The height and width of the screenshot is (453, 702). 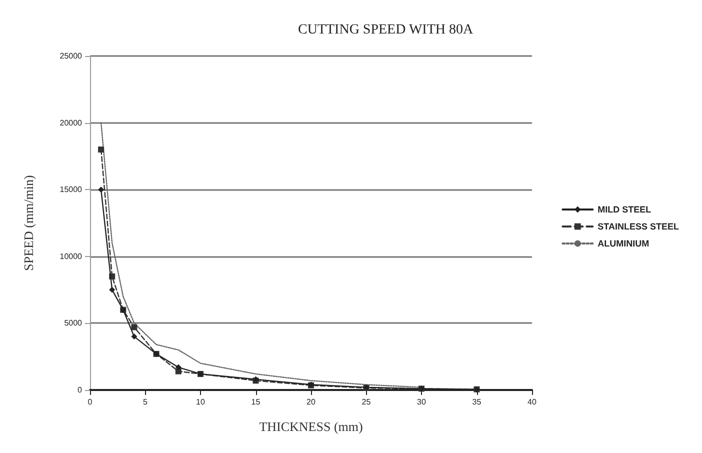 I want to click on y-tick-label: 25000, so click(x=71, y=56).